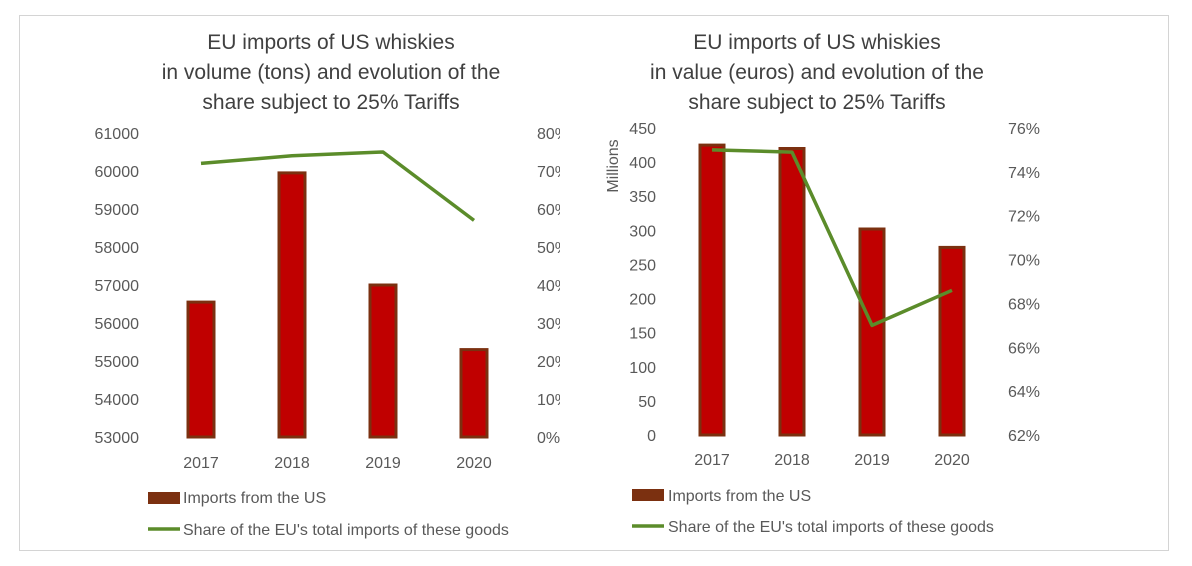 The image size is (1192, 566). I want to click on y-tick-label: 350, so click(642, 197).